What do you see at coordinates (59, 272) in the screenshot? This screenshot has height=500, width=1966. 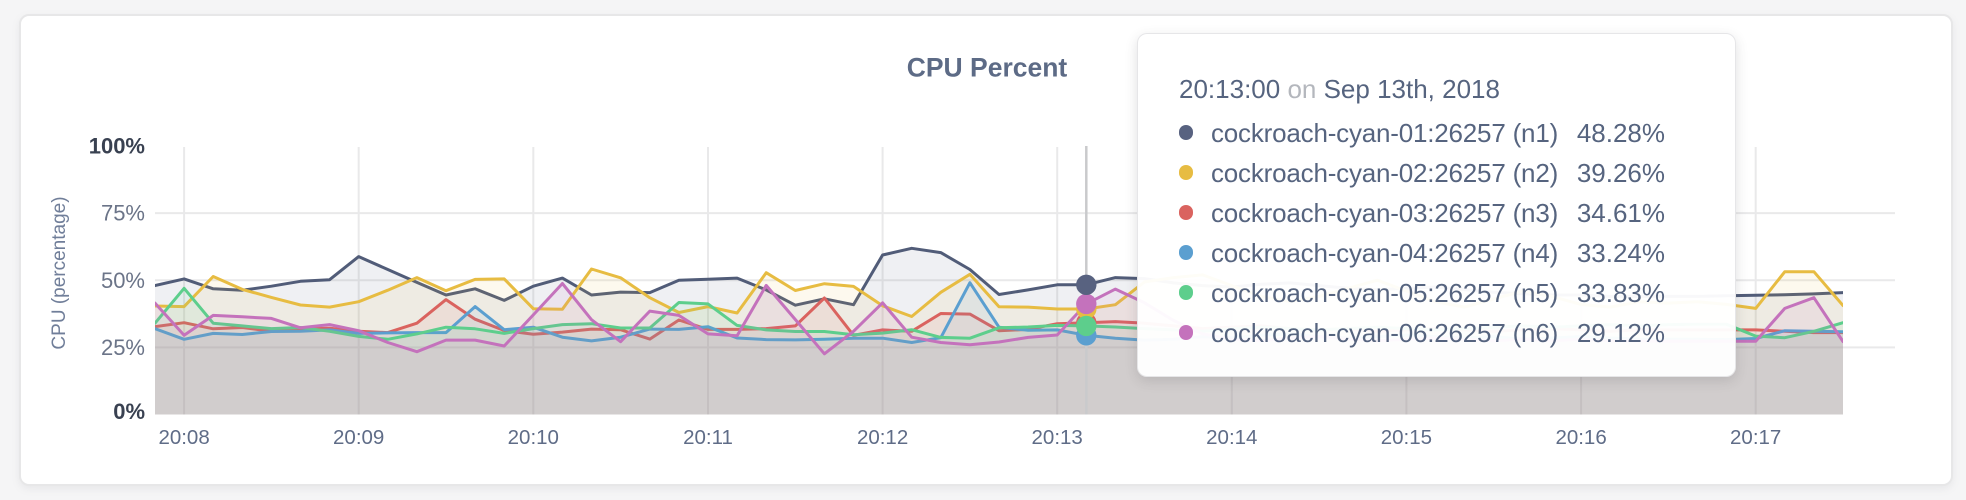 I see `svg-text: CPU (percentage)` at bounding box center [59, 272].